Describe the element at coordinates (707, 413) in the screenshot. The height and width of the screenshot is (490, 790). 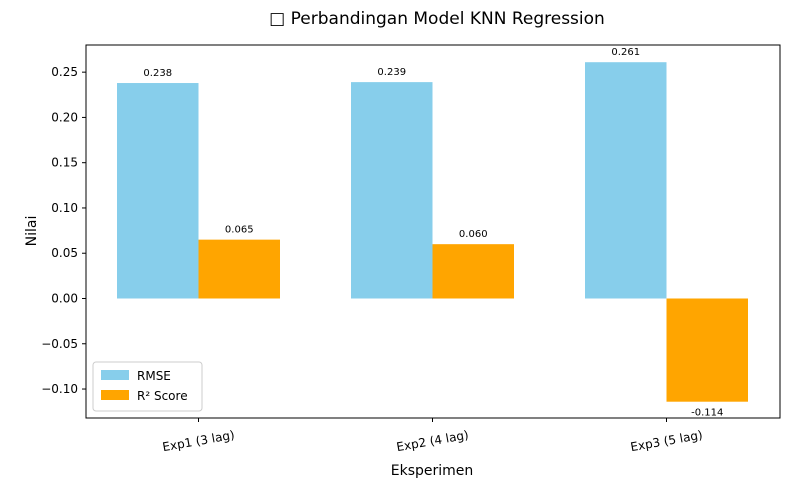
I see `data-label-r-score-3: -0.114` at that location.